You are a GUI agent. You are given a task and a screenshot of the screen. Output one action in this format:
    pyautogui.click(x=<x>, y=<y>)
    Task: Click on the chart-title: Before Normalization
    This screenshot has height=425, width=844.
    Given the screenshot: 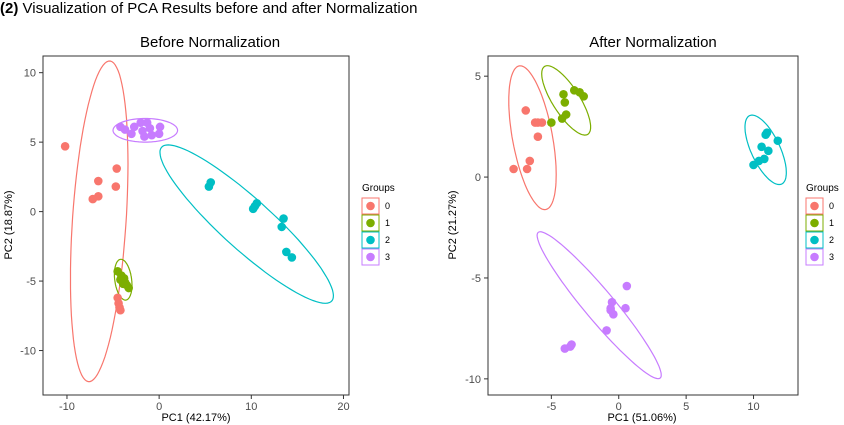 What is the action you would take?
    pyautogui.click(x=210, y=42)
    